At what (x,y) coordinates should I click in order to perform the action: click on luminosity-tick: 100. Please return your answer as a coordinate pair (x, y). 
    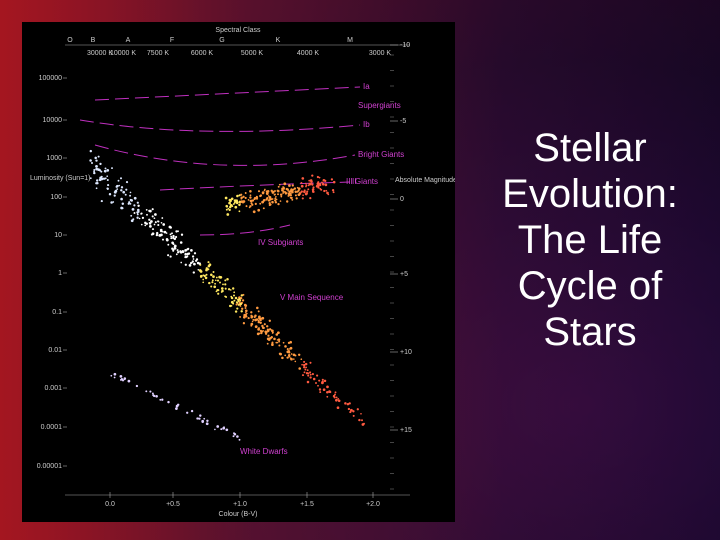
    Looking at the image, I should click on (56, 197).